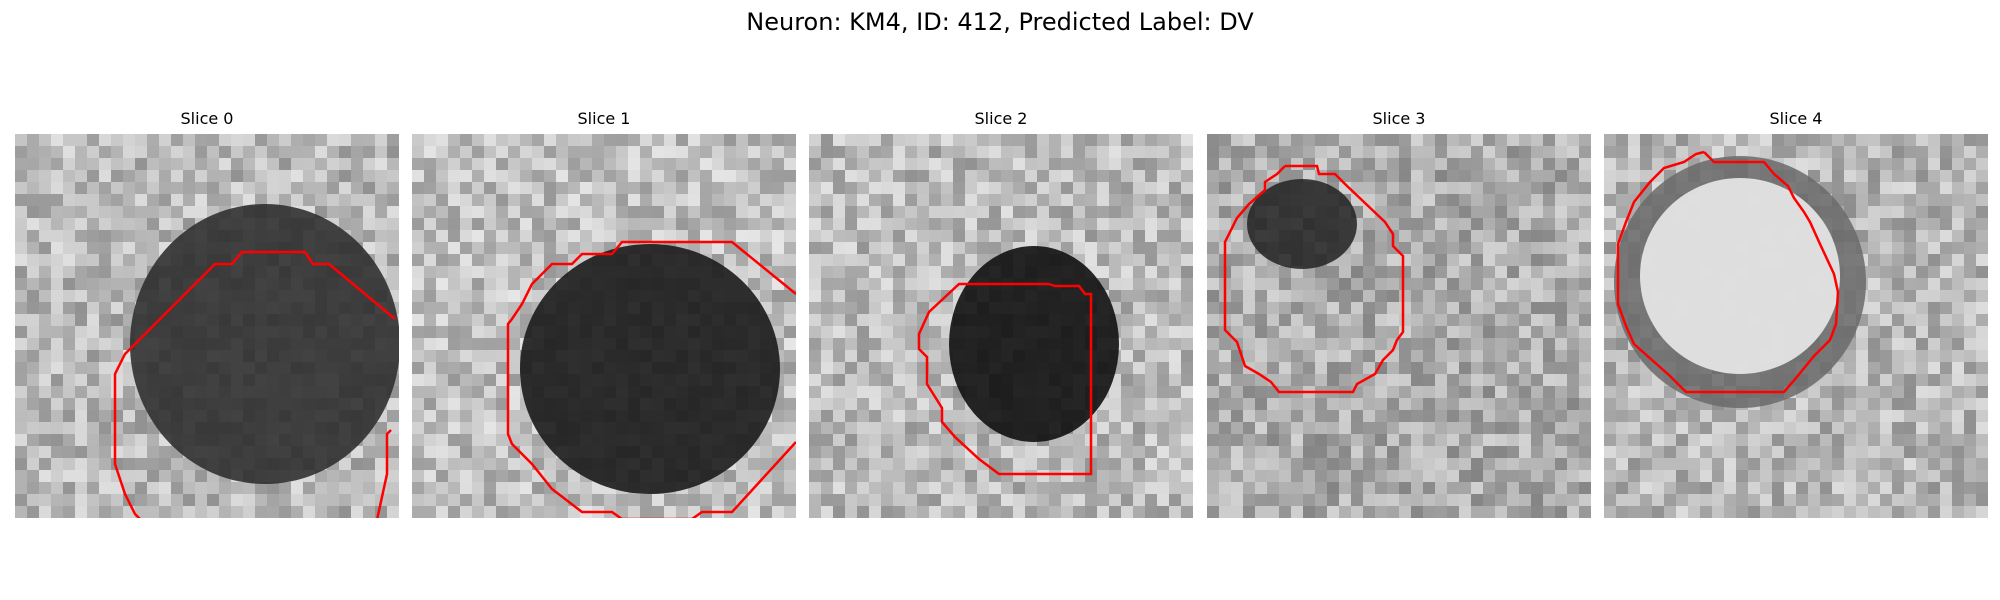  I want to click on image-pixels, so click(1001, 326).